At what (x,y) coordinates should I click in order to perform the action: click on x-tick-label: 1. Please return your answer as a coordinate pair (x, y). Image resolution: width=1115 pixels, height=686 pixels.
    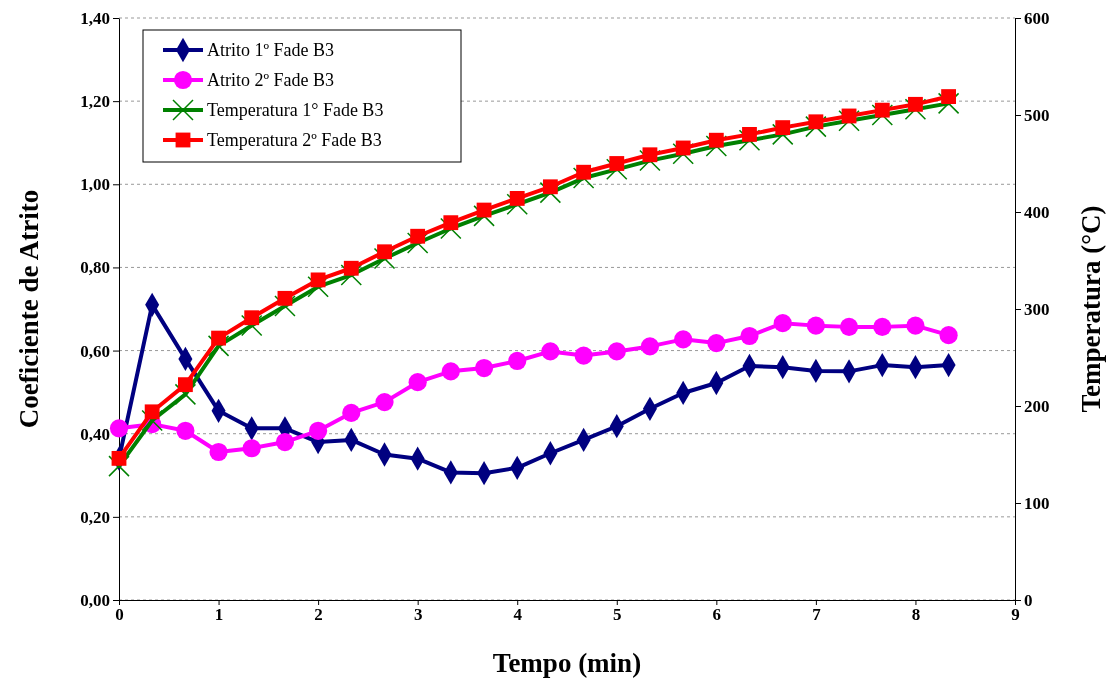
    Looking at the image, I should click on (219, 615).